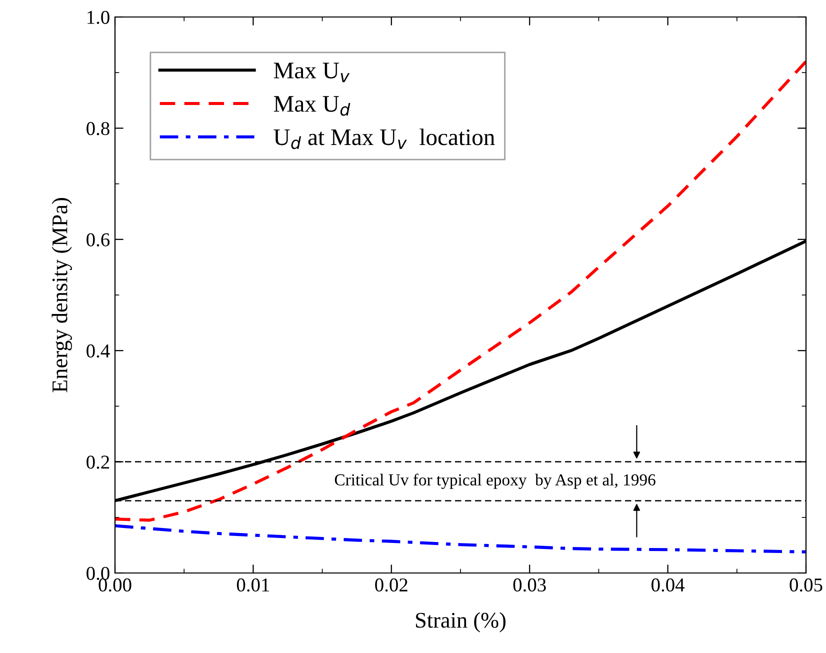 This screenshot has width=826, height=653. What do you see at coordinates (668, 585) in the screenshot?
I see `x-tick-label: 0.04` at bounding box center [668, 585].